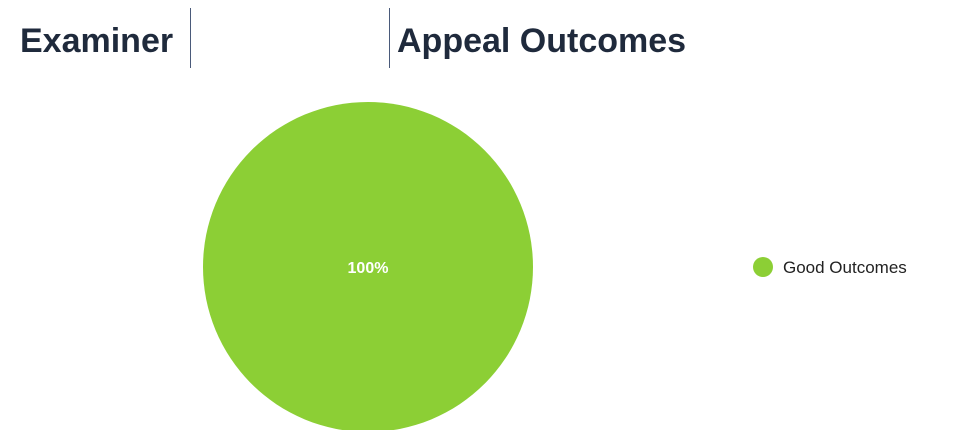 This screenshot has width=956, height=430. I want to click on legend-label: Good Outcomes, so click(845, 267).